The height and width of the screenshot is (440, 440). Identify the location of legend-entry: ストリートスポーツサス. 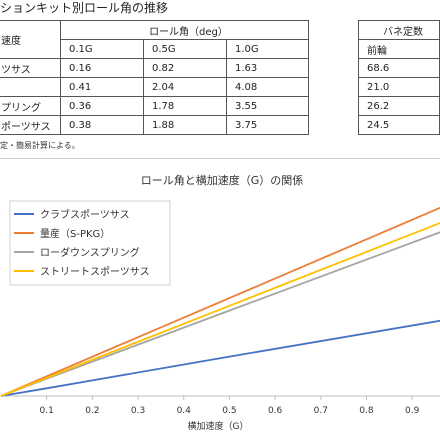
(95, 272).